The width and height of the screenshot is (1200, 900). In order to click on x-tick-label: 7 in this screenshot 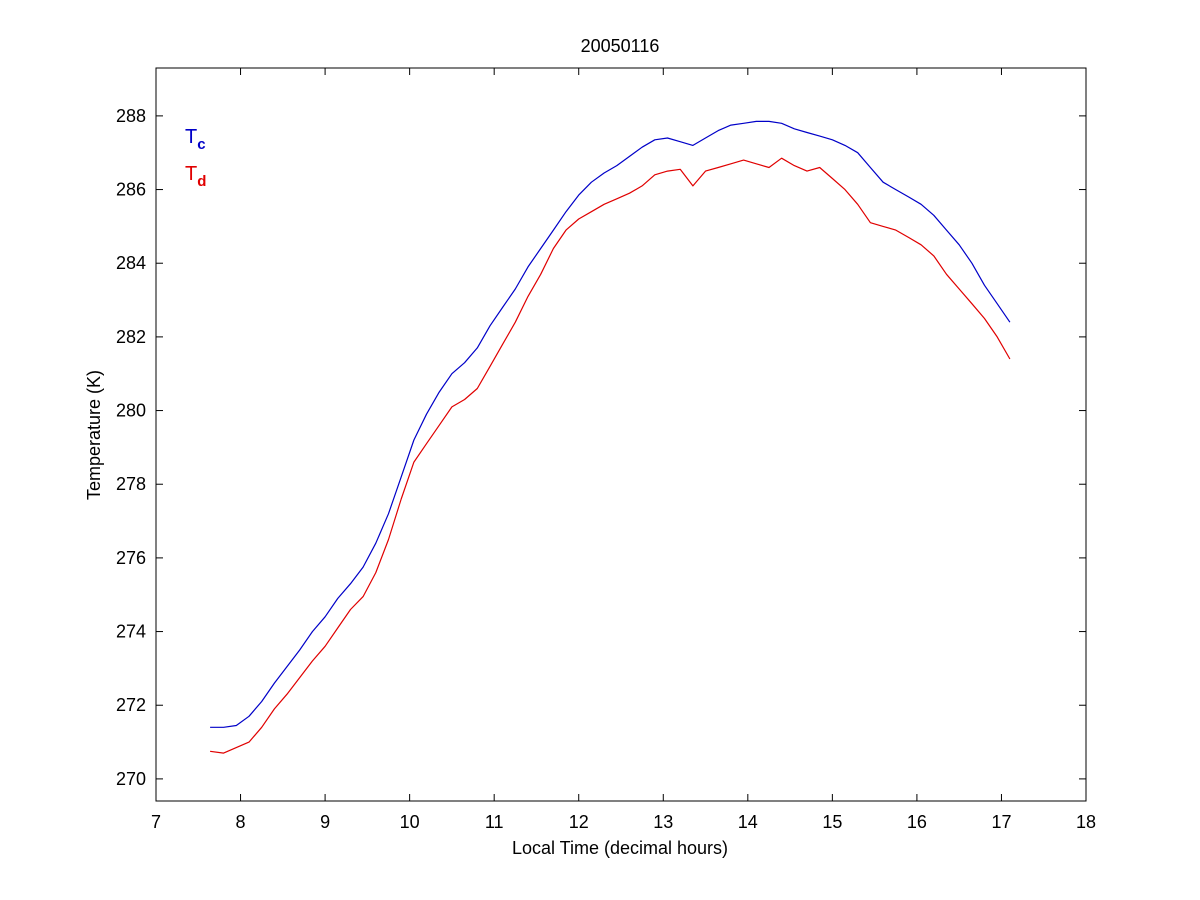, I will do `click(156, 822)`.